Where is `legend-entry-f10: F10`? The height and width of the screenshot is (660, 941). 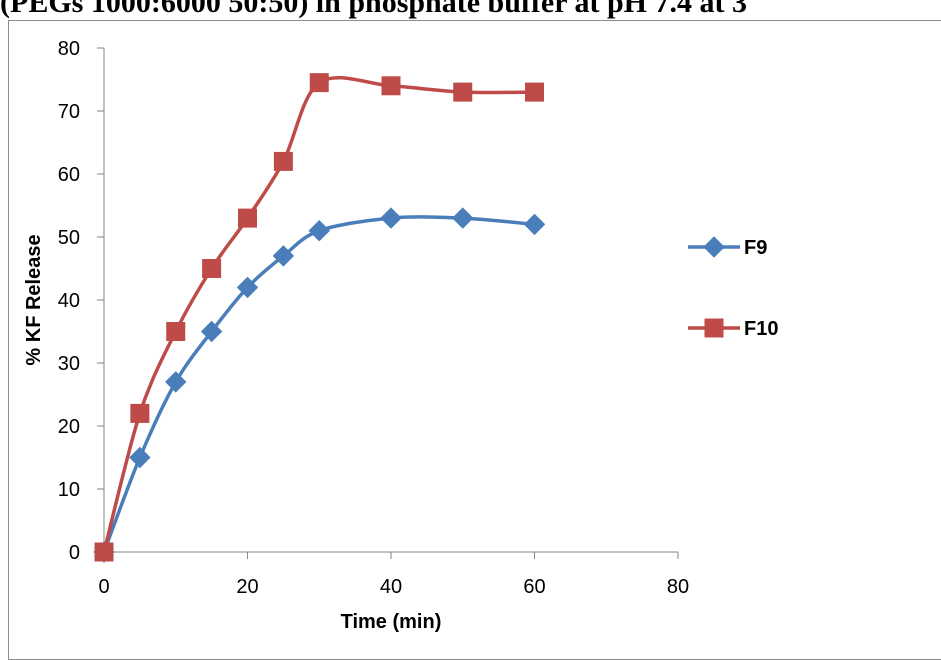 legend-entry-f10: F10 is located at coordinates (733, 329).